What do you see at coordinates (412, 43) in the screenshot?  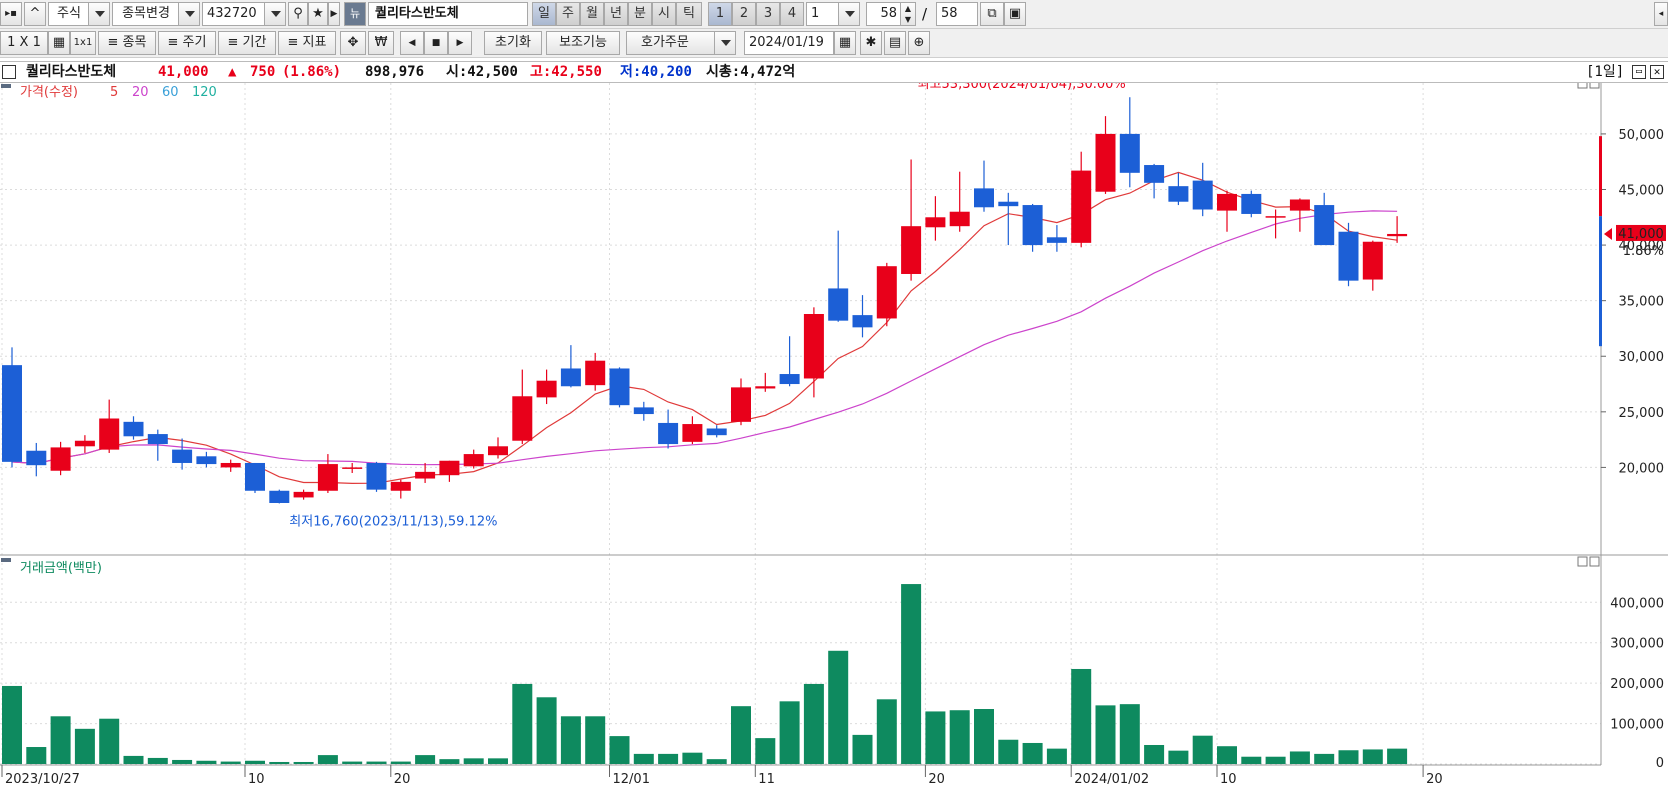 I see `scroll-left-icon: ◀` at bounding box center [412, 43].